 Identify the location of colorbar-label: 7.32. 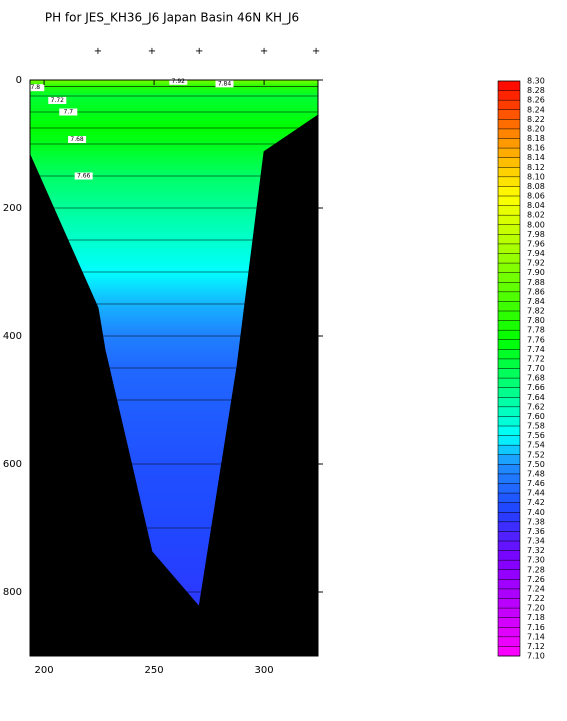
(536, 550).